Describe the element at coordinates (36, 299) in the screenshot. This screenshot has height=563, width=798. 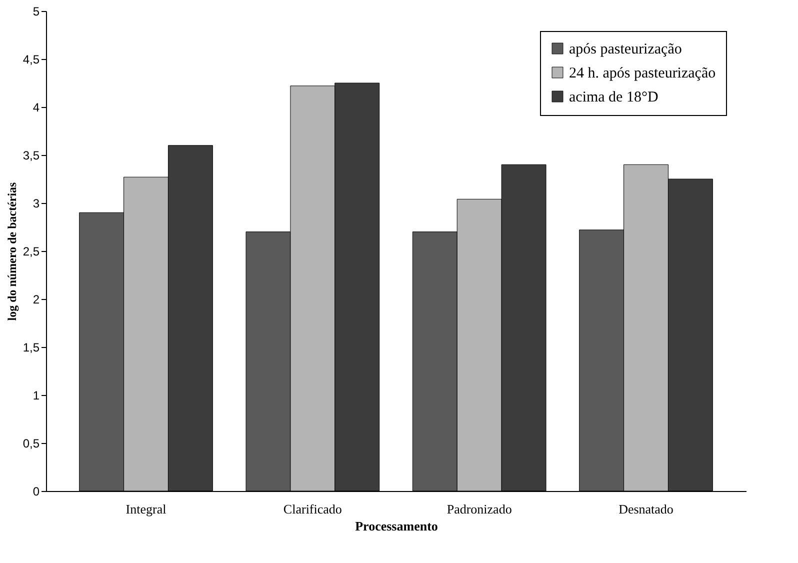
I see `y-tick-label: 2` at that location.